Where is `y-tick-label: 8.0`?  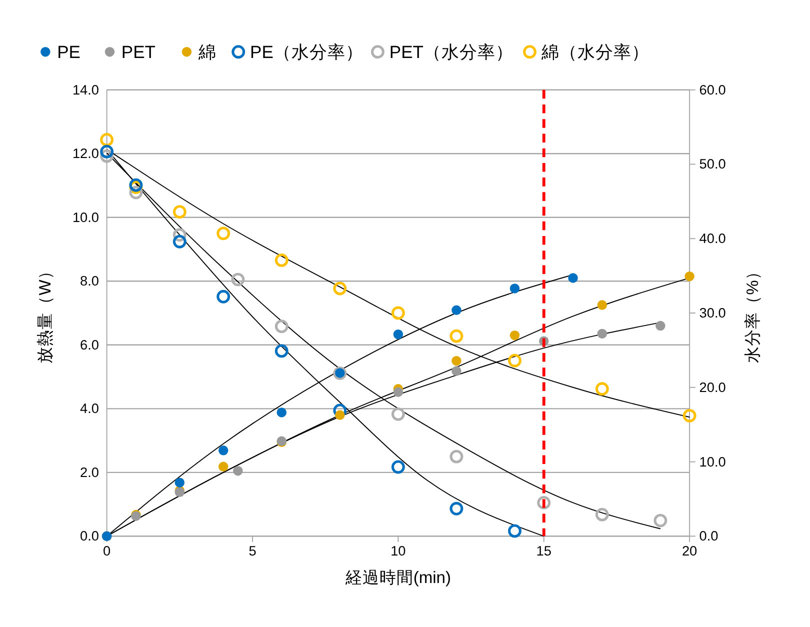
y-tick-label: 8.0 is located at coordinates (90, 281).